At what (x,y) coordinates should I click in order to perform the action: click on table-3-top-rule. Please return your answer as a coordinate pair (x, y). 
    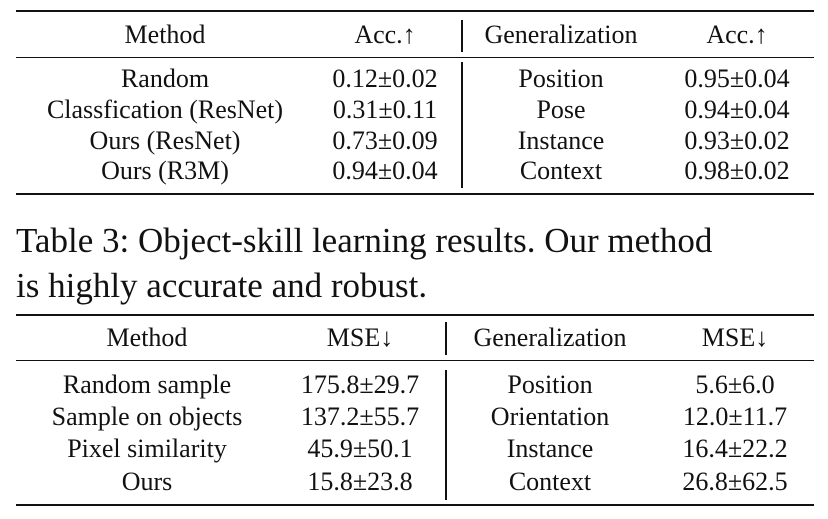
    Looking at the image, I should click on (415, 11).